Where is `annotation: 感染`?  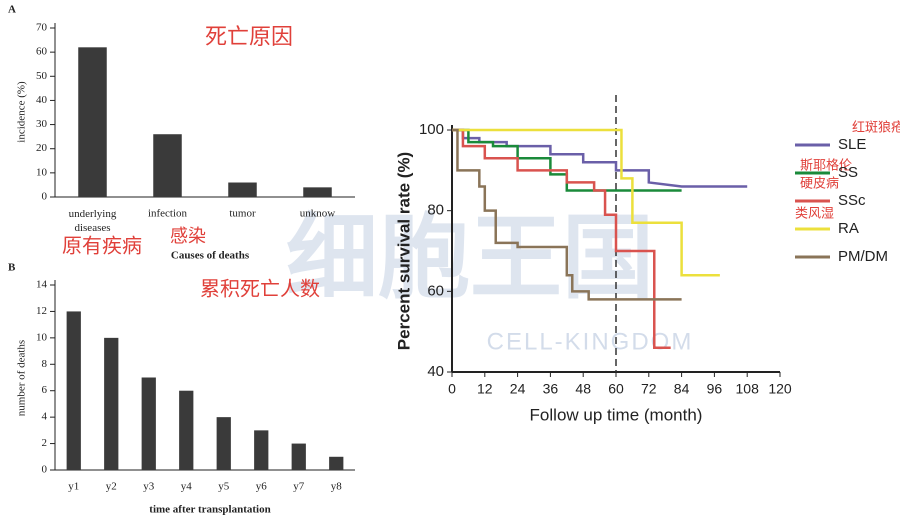
annotation: 感染 is located at coordinates (188, 236).